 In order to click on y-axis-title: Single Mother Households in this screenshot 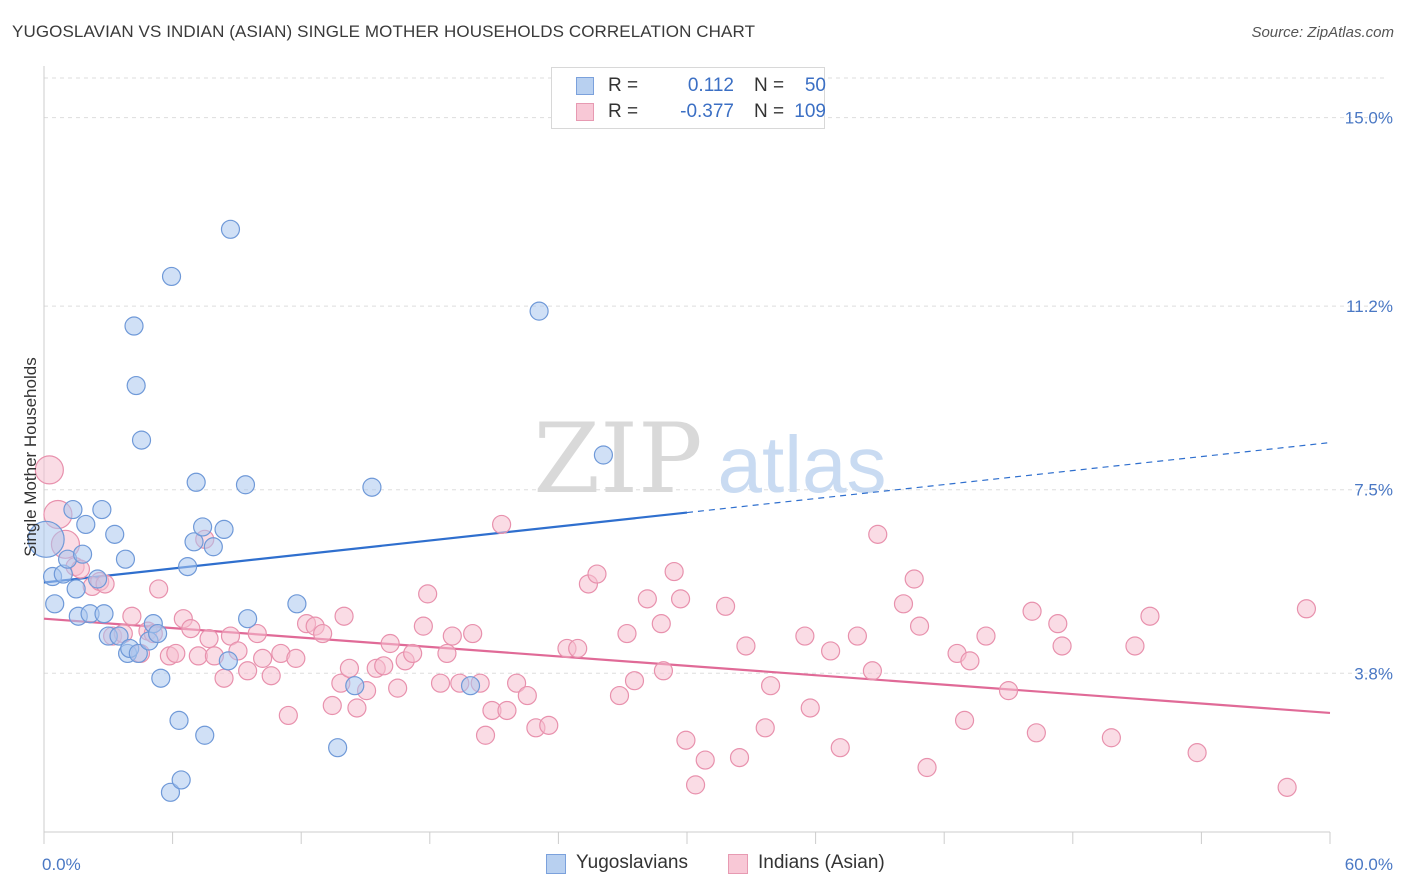, I will do `click(30, 456)`.